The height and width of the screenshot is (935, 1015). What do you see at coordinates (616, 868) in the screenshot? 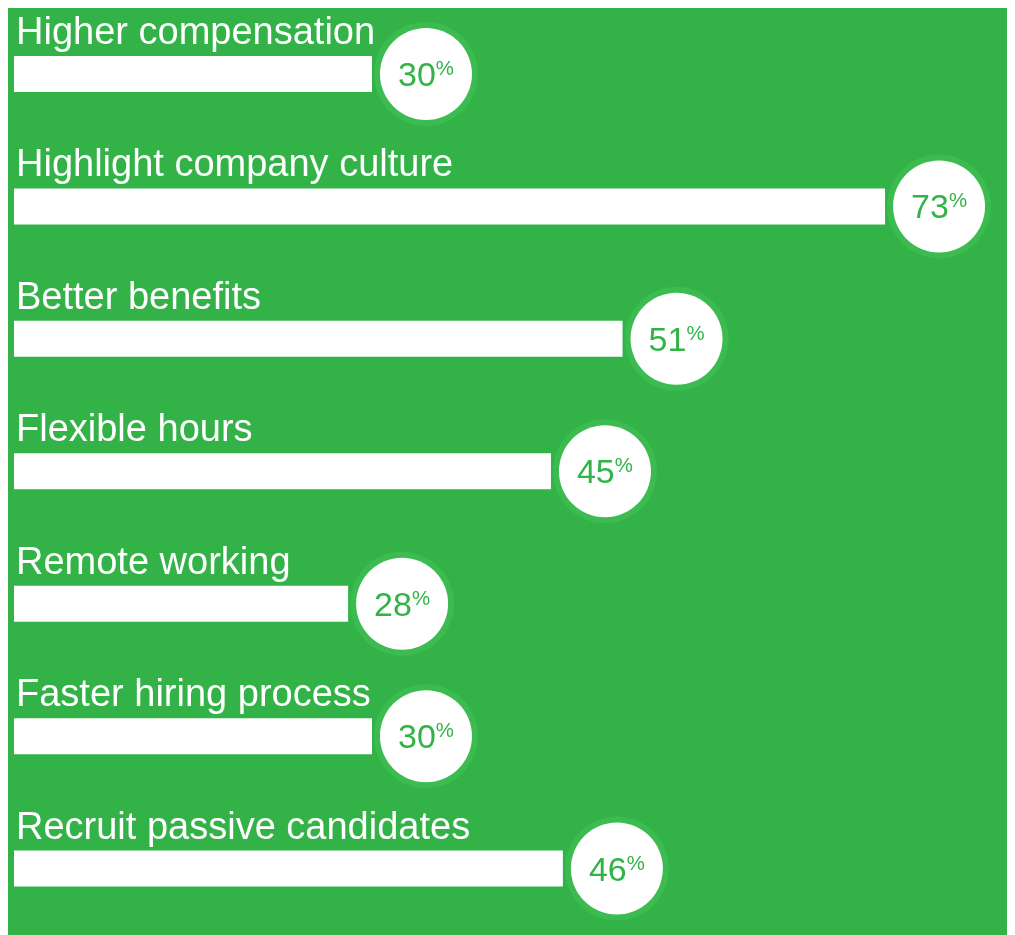
I see `data-label: 46$^{%}$` at bounding box center [616, 868].